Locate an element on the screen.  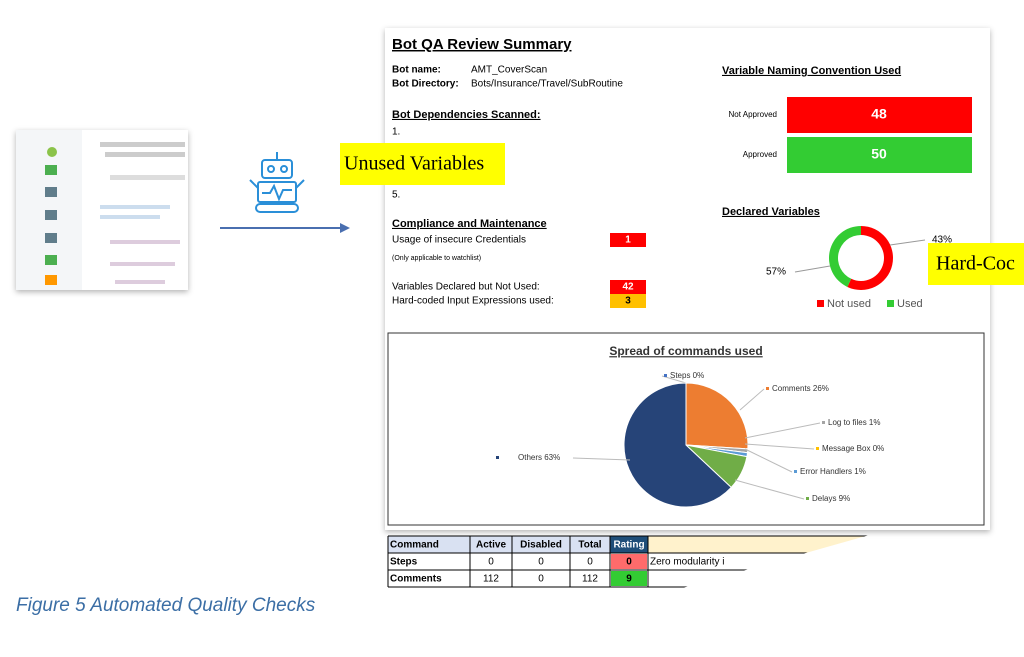
info-value: AMT_CoverScan is located at coordinates (509, 70).